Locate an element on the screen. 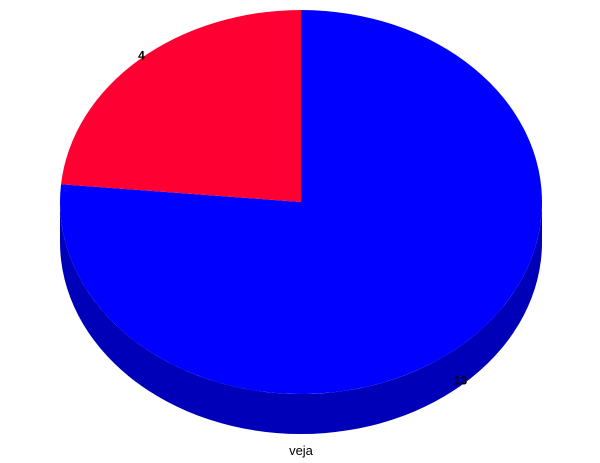 The width and height of the screenshot is (600, 463). pie-data-label-1: 4 is located at coordinates (141, 56).